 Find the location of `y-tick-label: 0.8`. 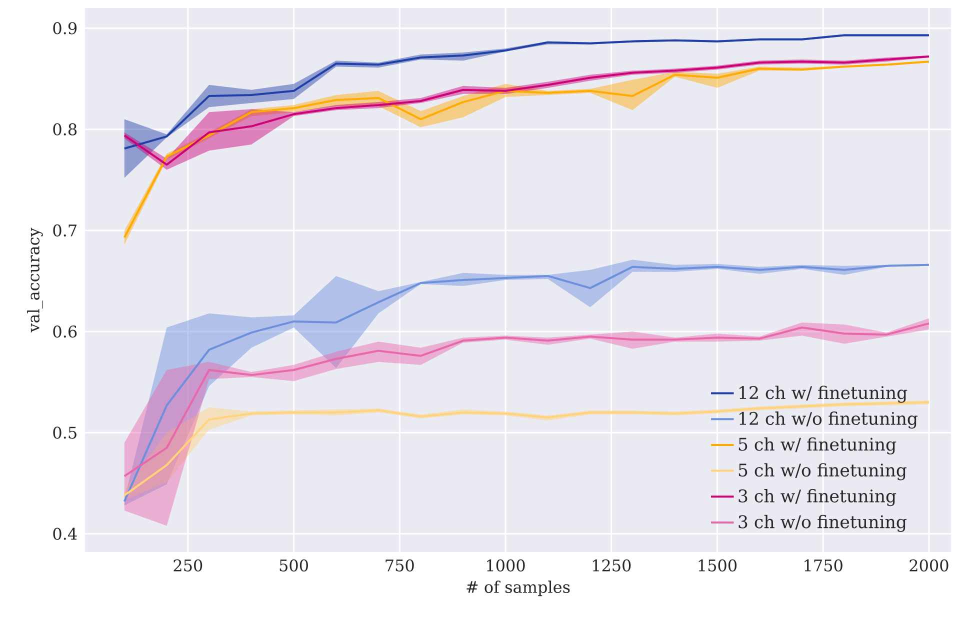

y-tick-label: 0.8 is located at coordinates (65, 129).